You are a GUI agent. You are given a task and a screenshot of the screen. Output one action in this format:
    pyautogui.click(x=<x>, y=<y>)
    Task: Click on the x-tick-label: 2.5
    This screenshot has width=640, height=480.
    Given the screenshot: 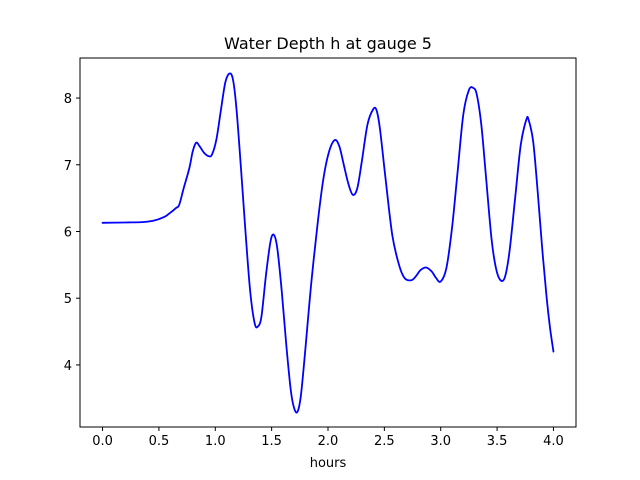 What is the action you would take?
    pyautogui.click(x=384, y=441)
    